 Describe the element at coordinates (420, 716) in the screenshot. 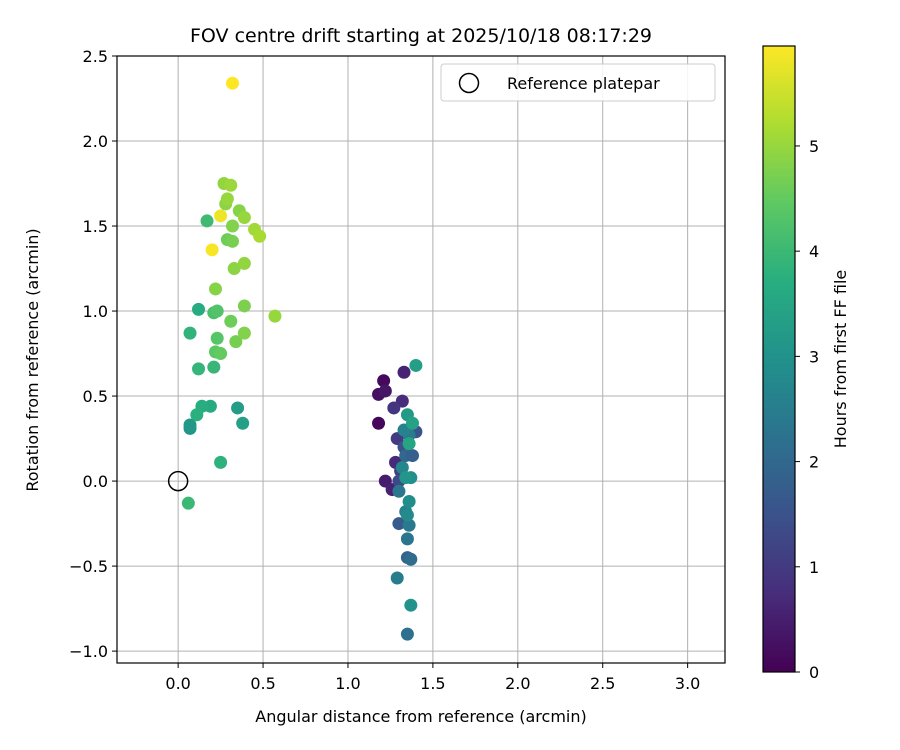

I see `x-axis-label: Angular distance from reference (arcmin)` at that location.